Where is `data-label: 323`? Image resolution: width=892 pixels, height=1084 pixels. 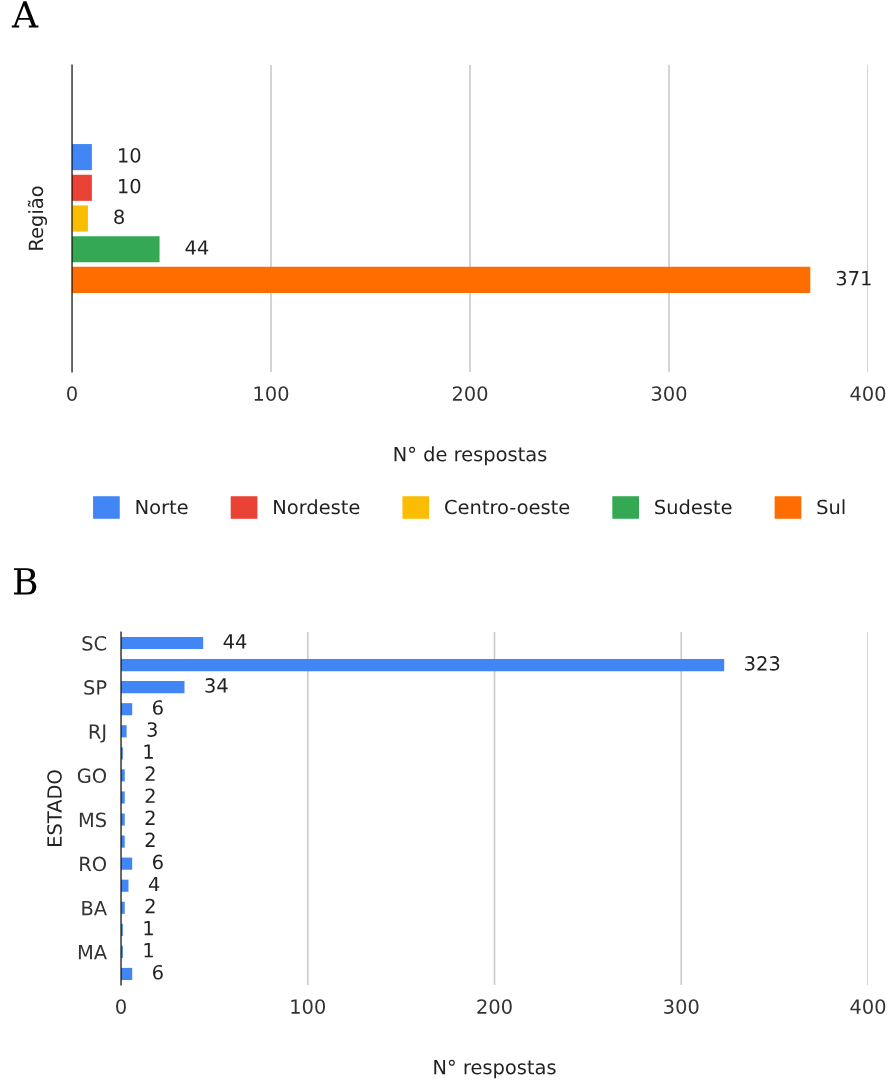
data-label: 323 is located at coordinates (762, 663).